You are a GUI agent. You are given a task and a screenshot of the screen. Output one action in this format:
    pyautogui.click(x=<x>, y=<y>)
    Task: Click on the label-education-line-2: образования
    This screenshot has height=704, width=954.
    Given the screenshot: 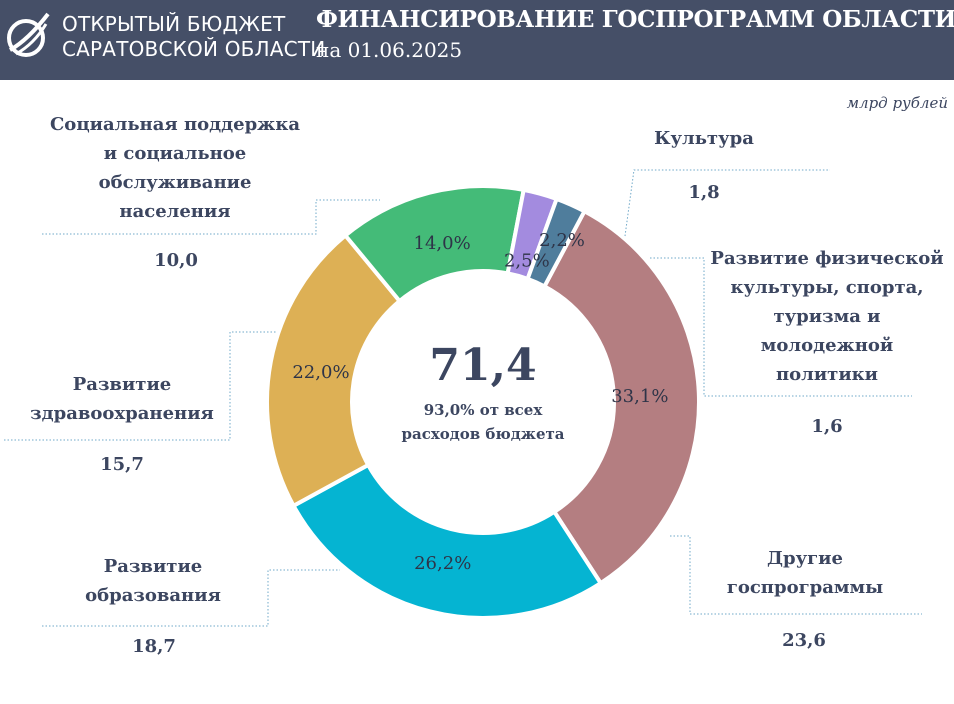 What is the action you would take?
    pyautogui.click(x=153, y=595)
    